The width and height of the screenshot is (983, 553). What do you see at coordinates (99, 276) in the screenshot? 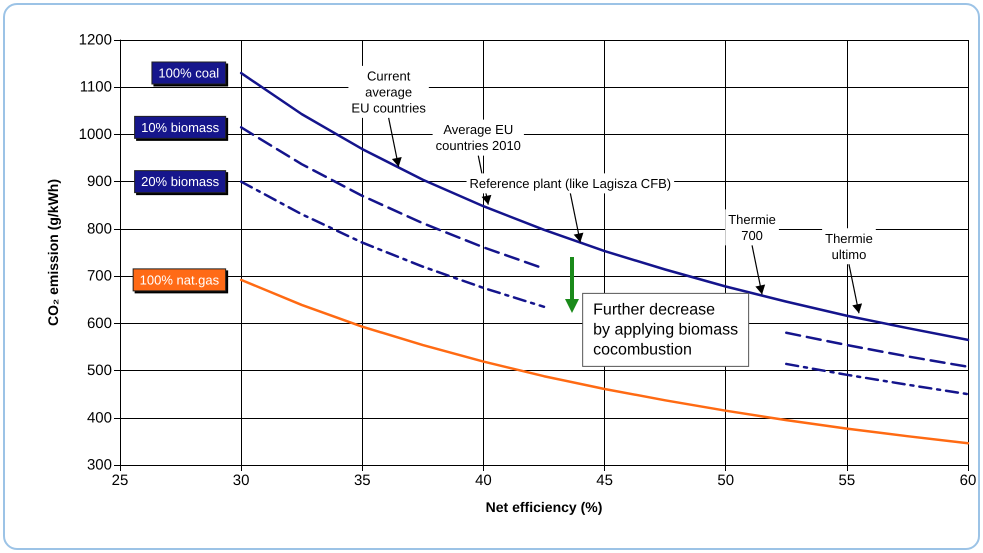
I see `y-tick-label: 700` at bounding box center [99, 276].